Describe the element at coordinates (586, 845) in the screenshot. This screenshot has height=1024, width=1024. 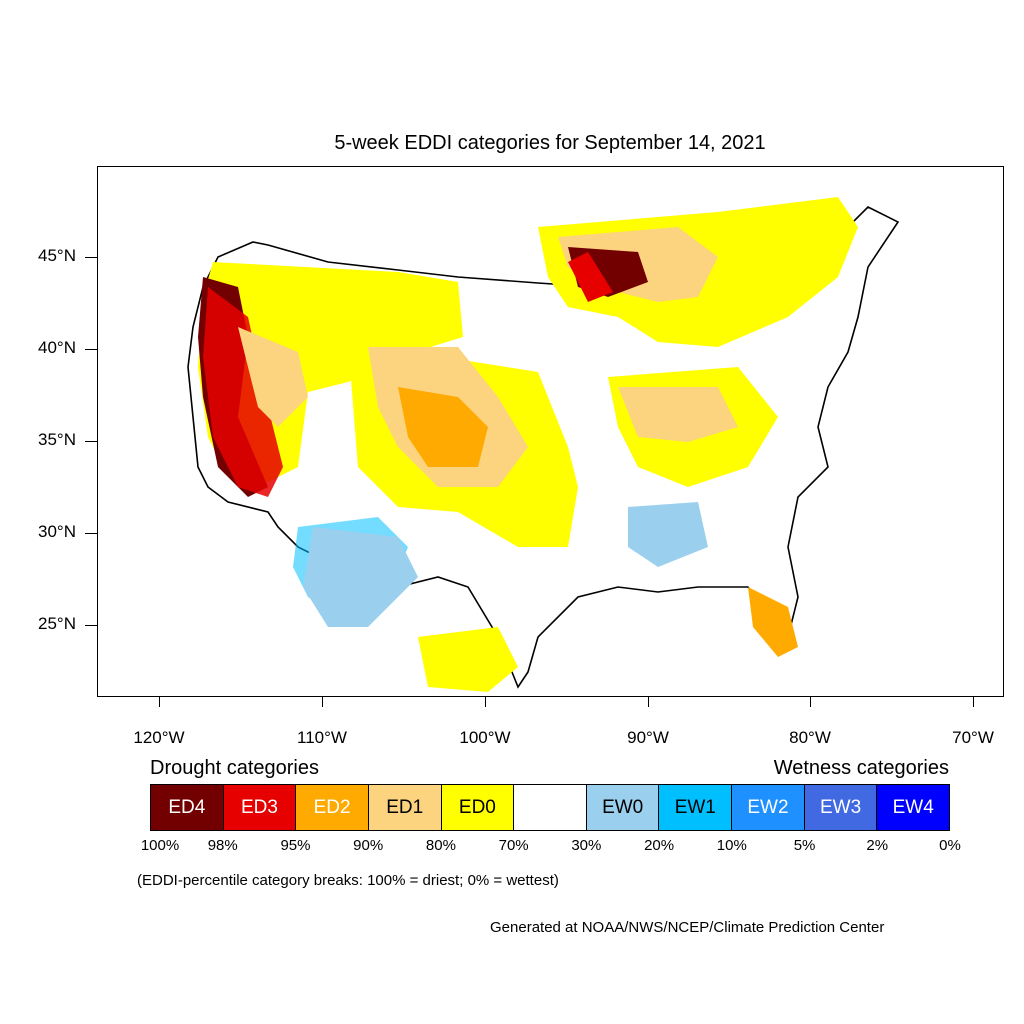
I see `legend-break-label: 30%` at that location.